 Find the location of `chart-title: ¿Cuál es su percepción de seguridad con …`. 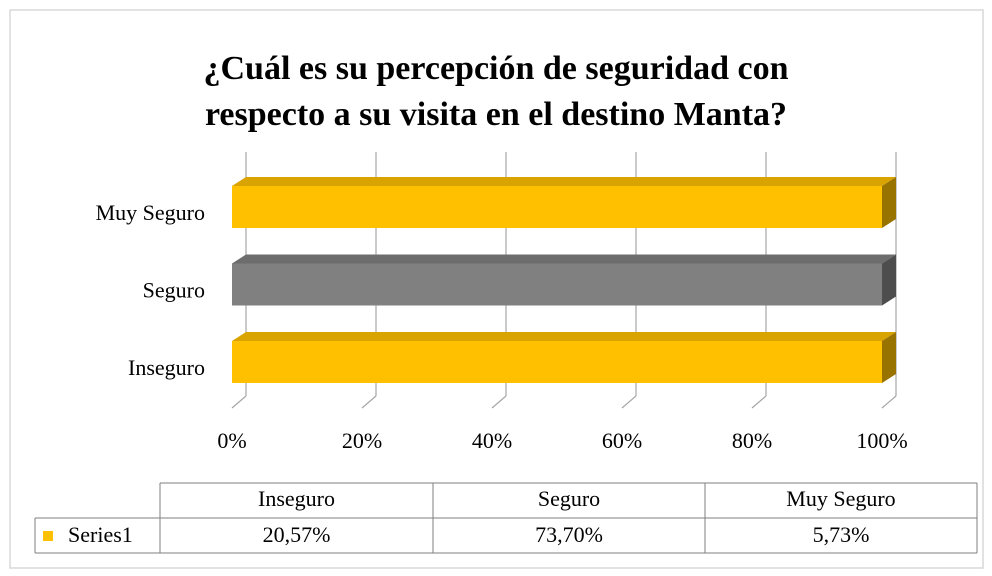

chart-title: ¿Cuál es su percepción de seguridad con … is located at coordinates (496, 91).